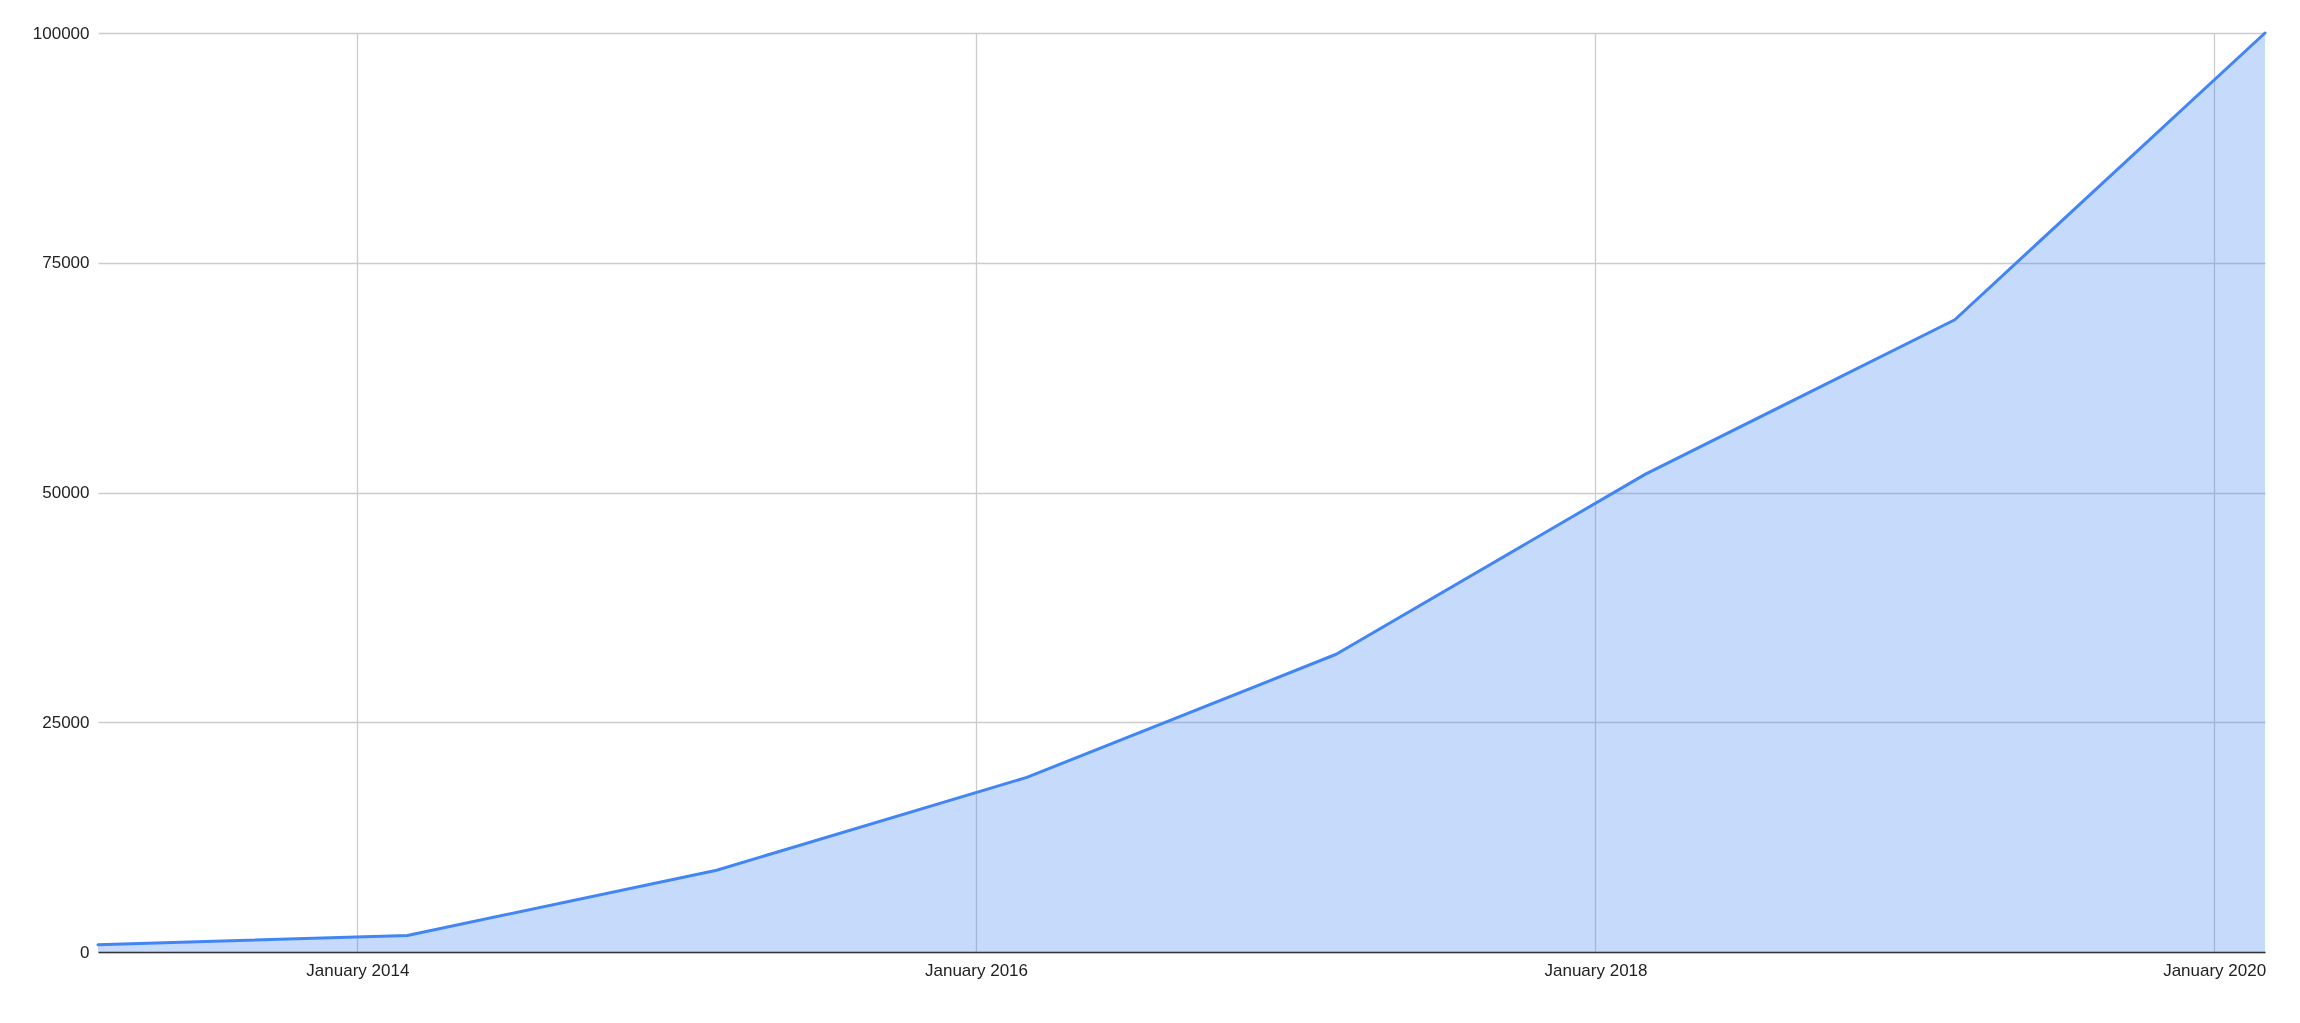 The height and width of the screenshot is (1023, 2300). Describe the element at coordinates (2215, 970) in the screenshot. I see `x-tick-label: January 2020` at that location.